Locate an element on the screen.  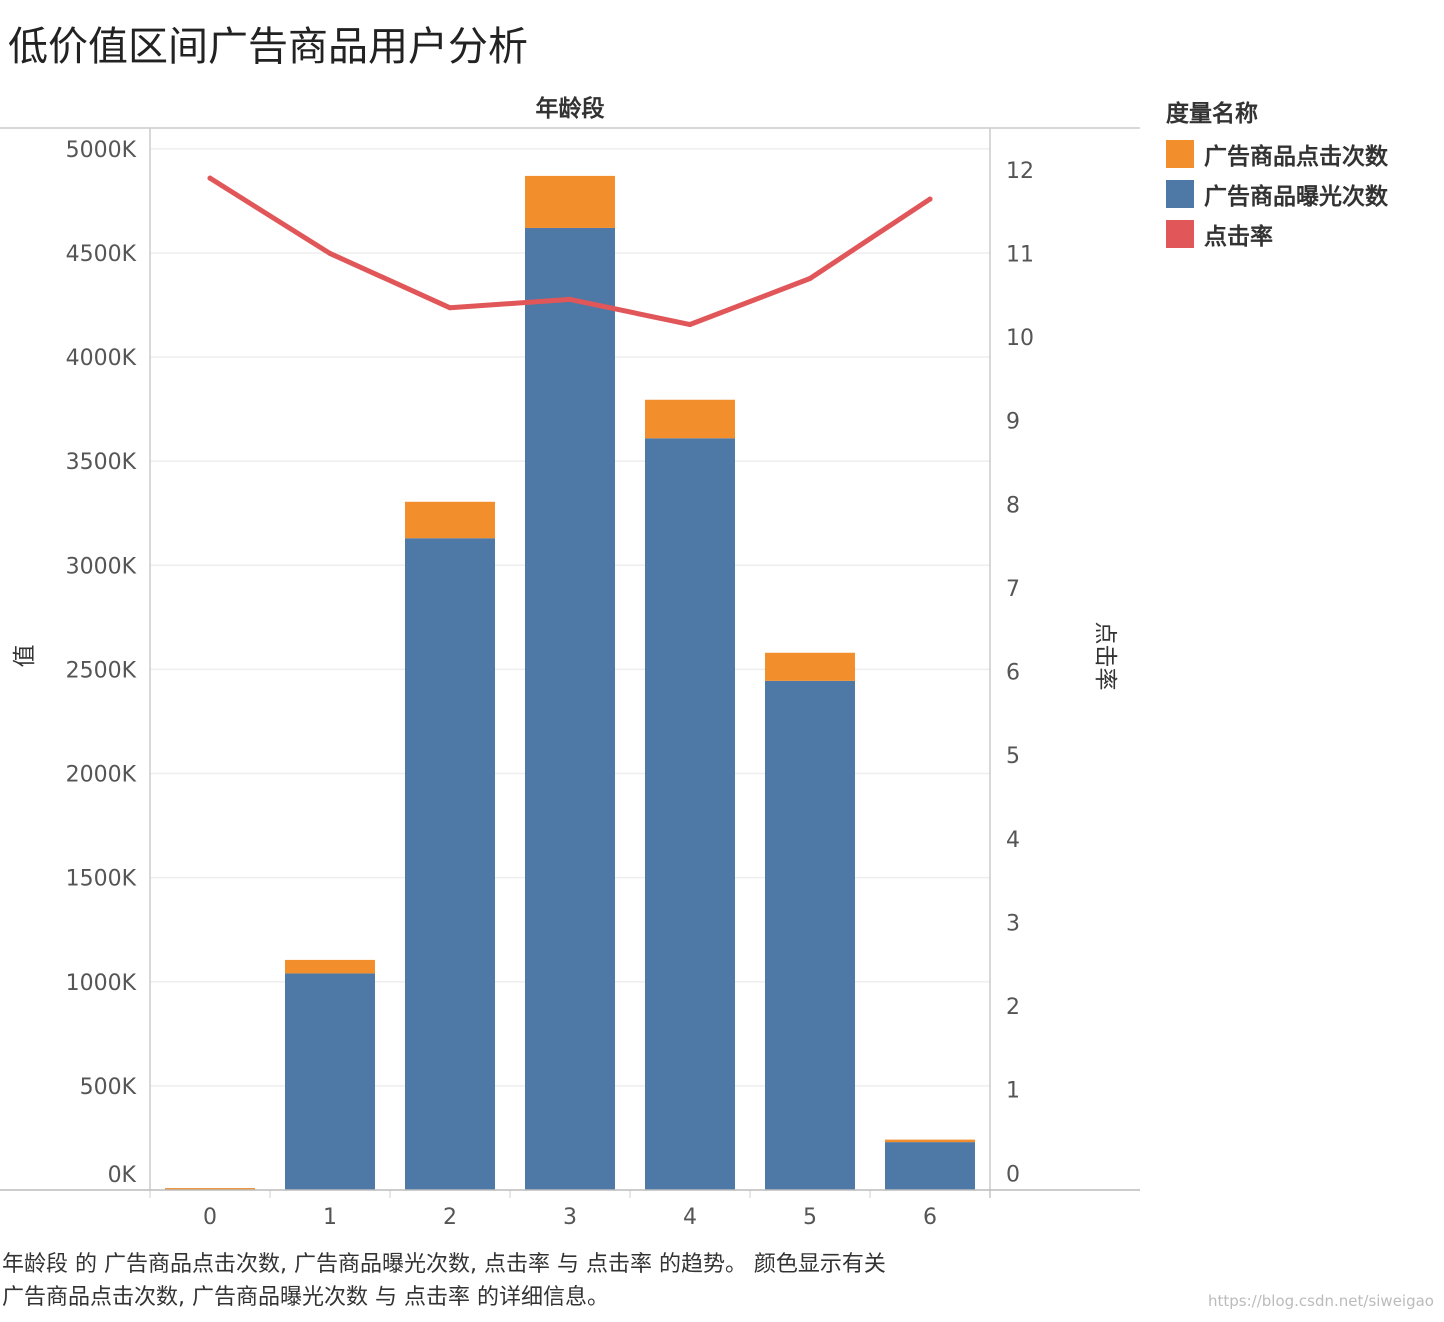
y2-tick-label: 2 is located at coordinates (1013, 1007).